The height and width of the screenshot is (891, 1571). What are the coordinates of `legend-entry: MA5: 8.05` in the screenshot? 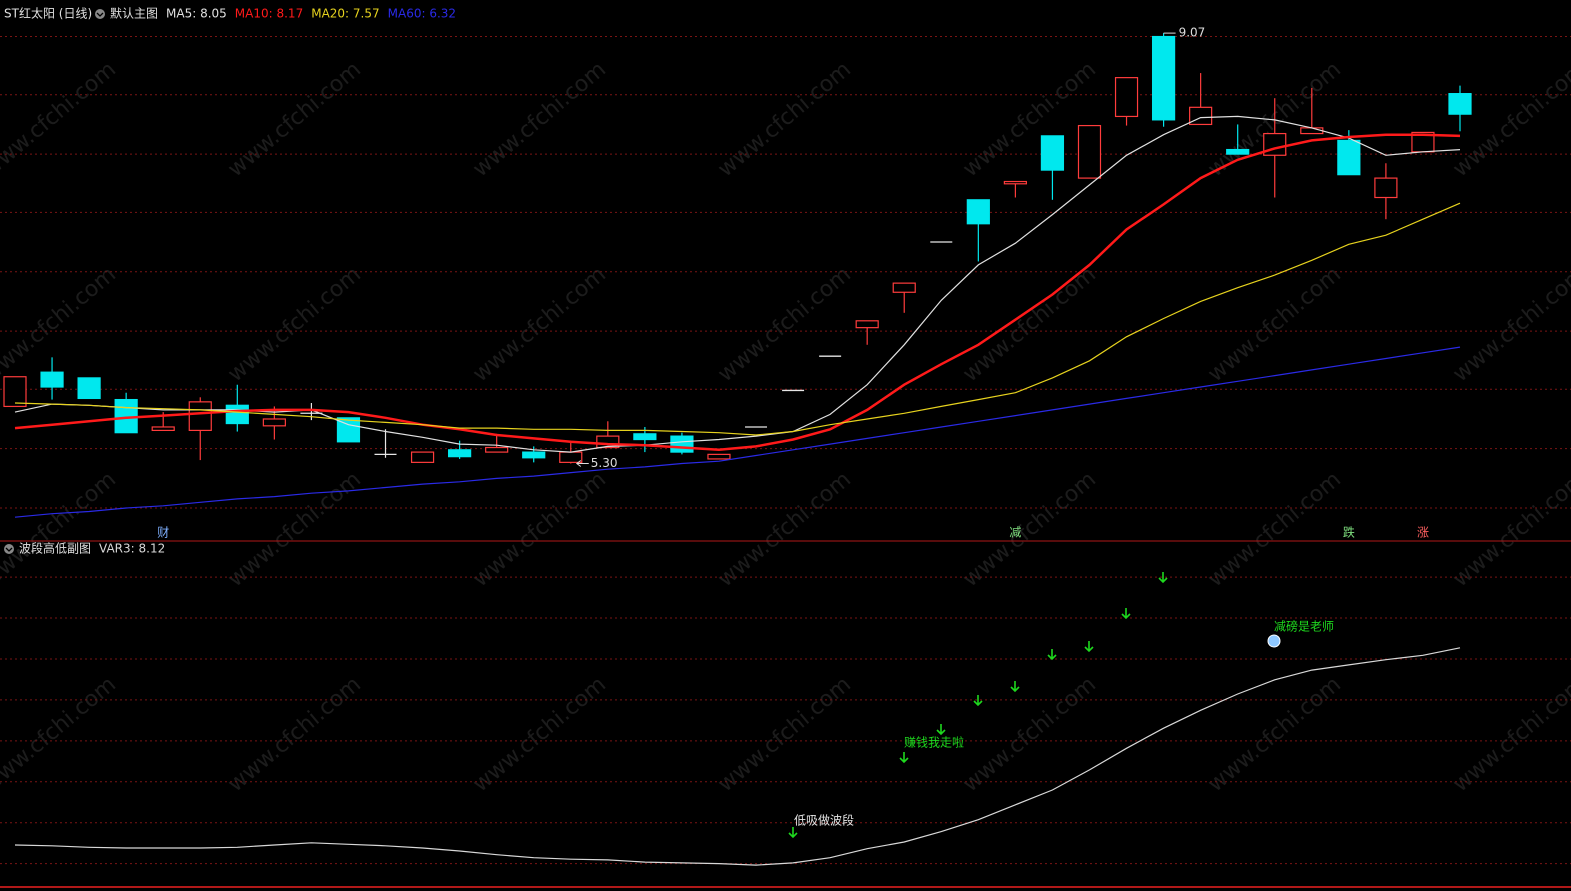 It's located at (196, 14).